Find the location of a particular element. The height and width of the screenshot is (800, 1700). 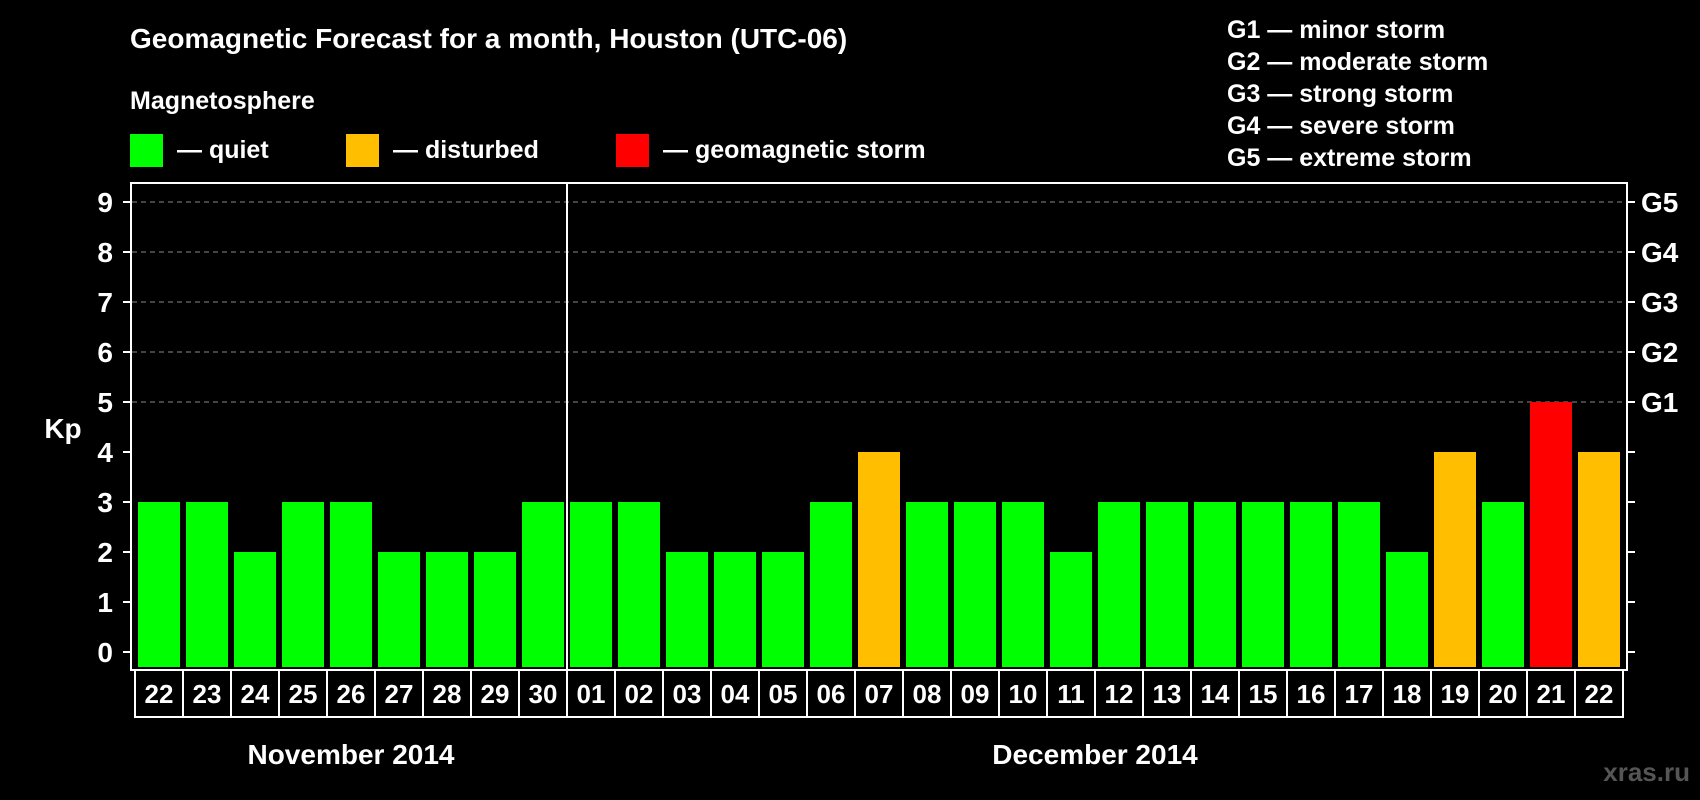

storm-scale-item: G3 — strong storm is located at coordinates (1340, 94).